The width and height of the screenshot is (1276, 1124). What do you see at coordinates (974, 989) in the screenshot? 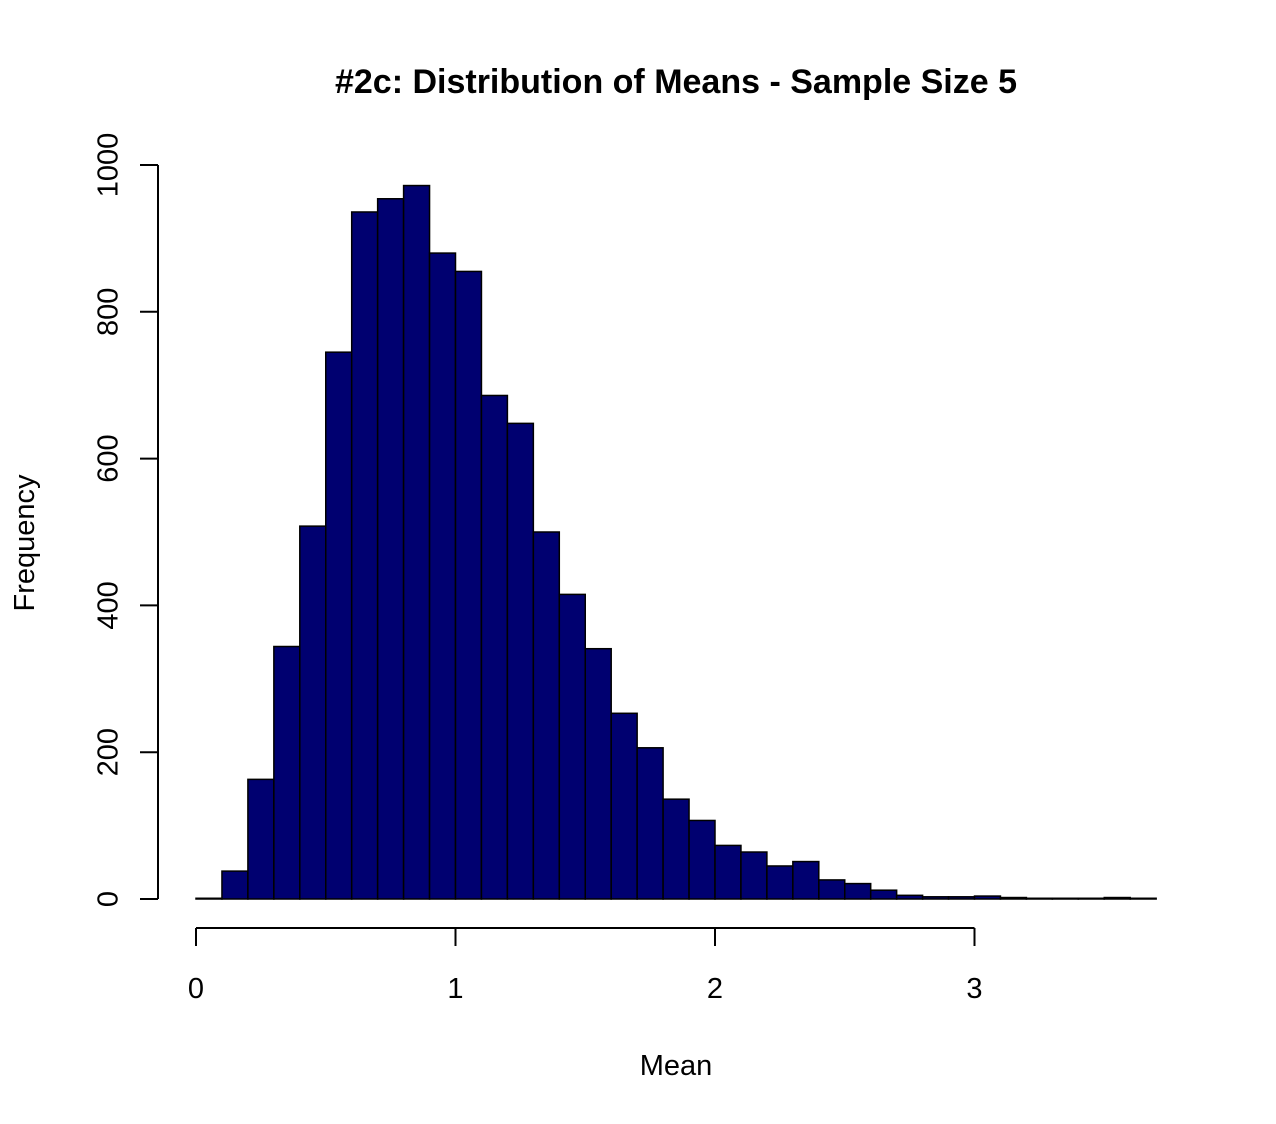
I see `x-tick-label: 3` at bounding box center [974, 989].